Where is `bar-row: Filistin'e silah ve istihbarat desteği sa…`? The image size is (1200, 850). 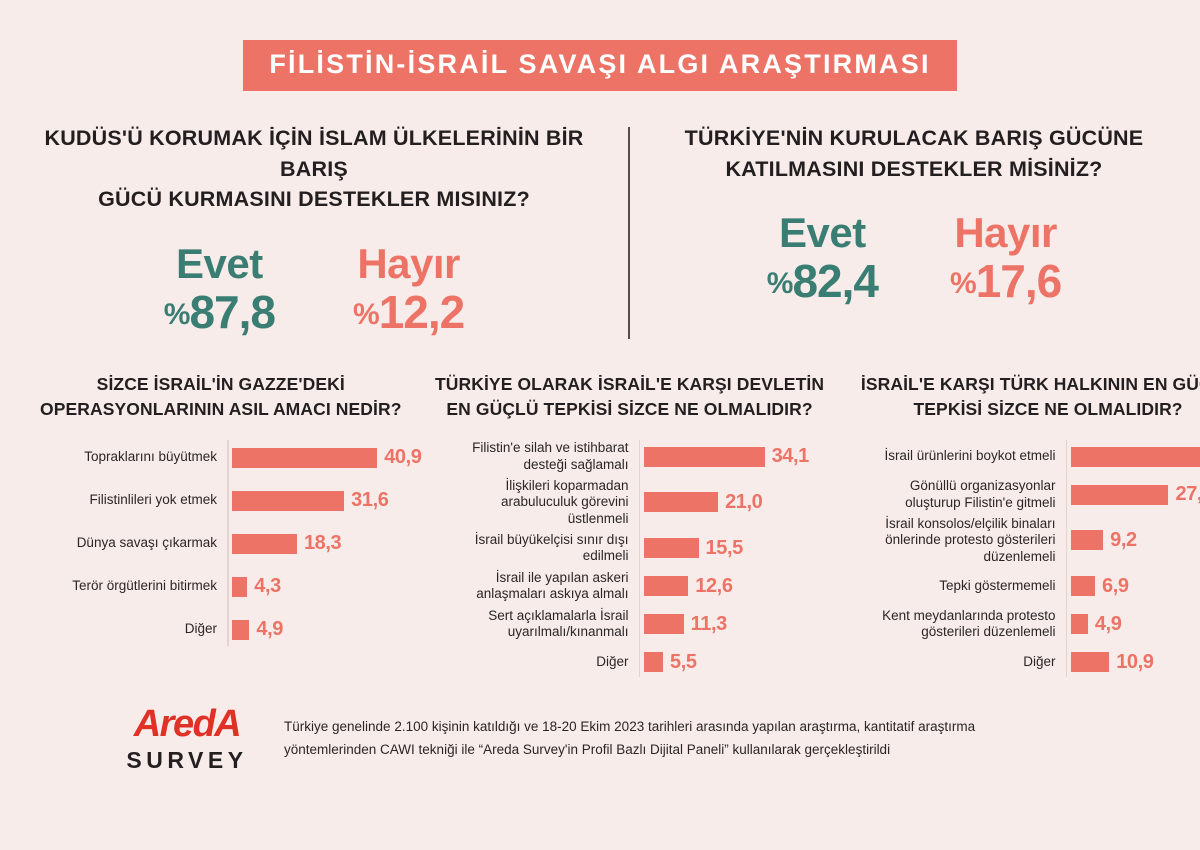 bar-row: Filistin'e silah ve istihbarat desteği sa… is located at coordinates (630, 457).